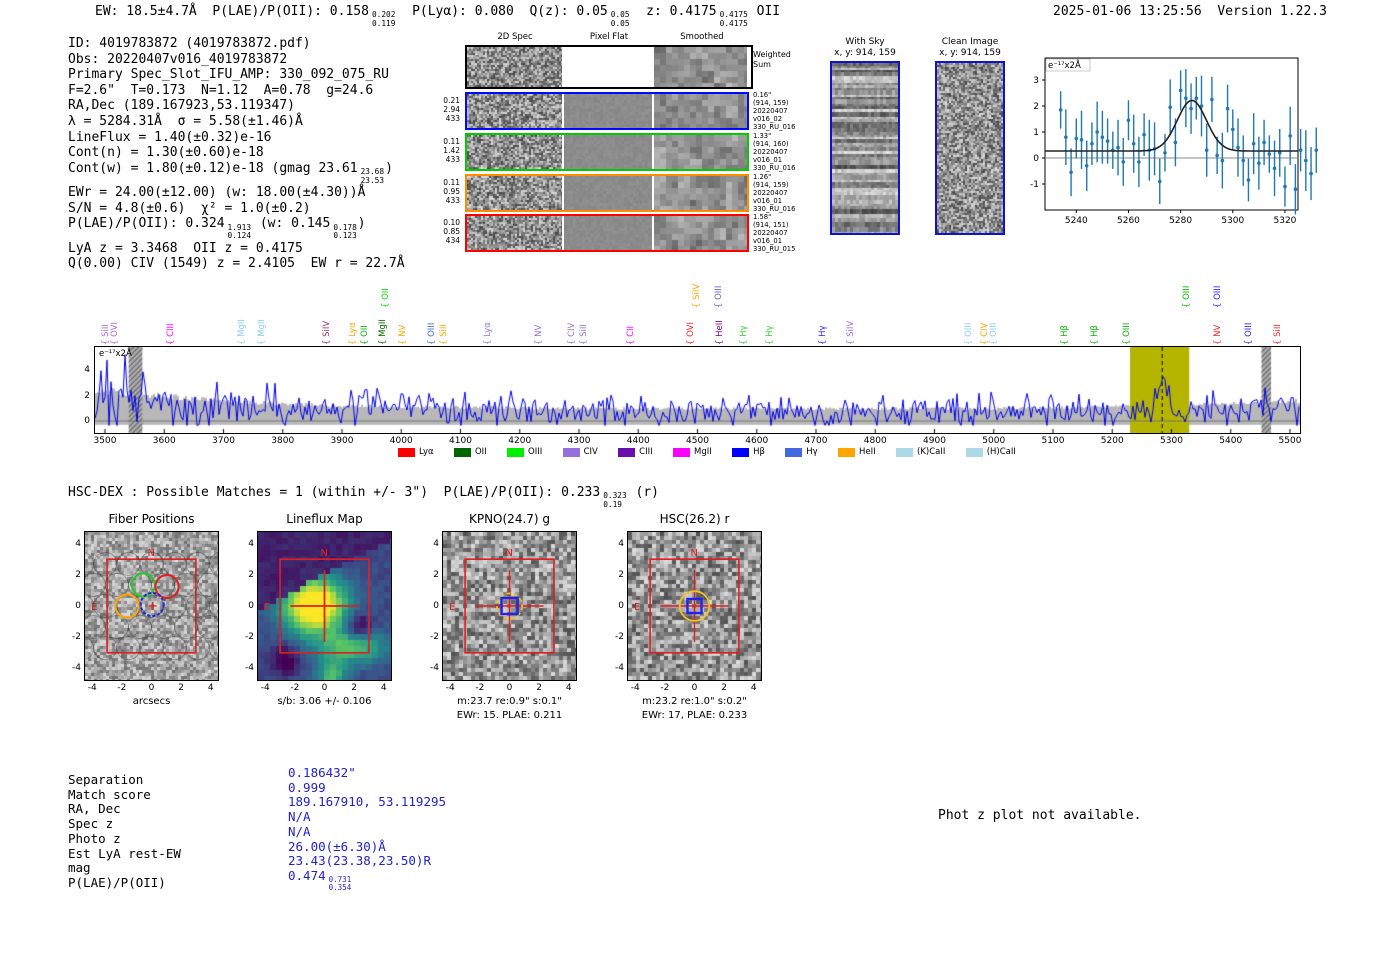 Image resolution: width=1400 pixels, height=953 pixels. What do you see at coordinates (470, 452) in the screenshot?
I see `legend-item: OII` at bounding box center [470, 452].